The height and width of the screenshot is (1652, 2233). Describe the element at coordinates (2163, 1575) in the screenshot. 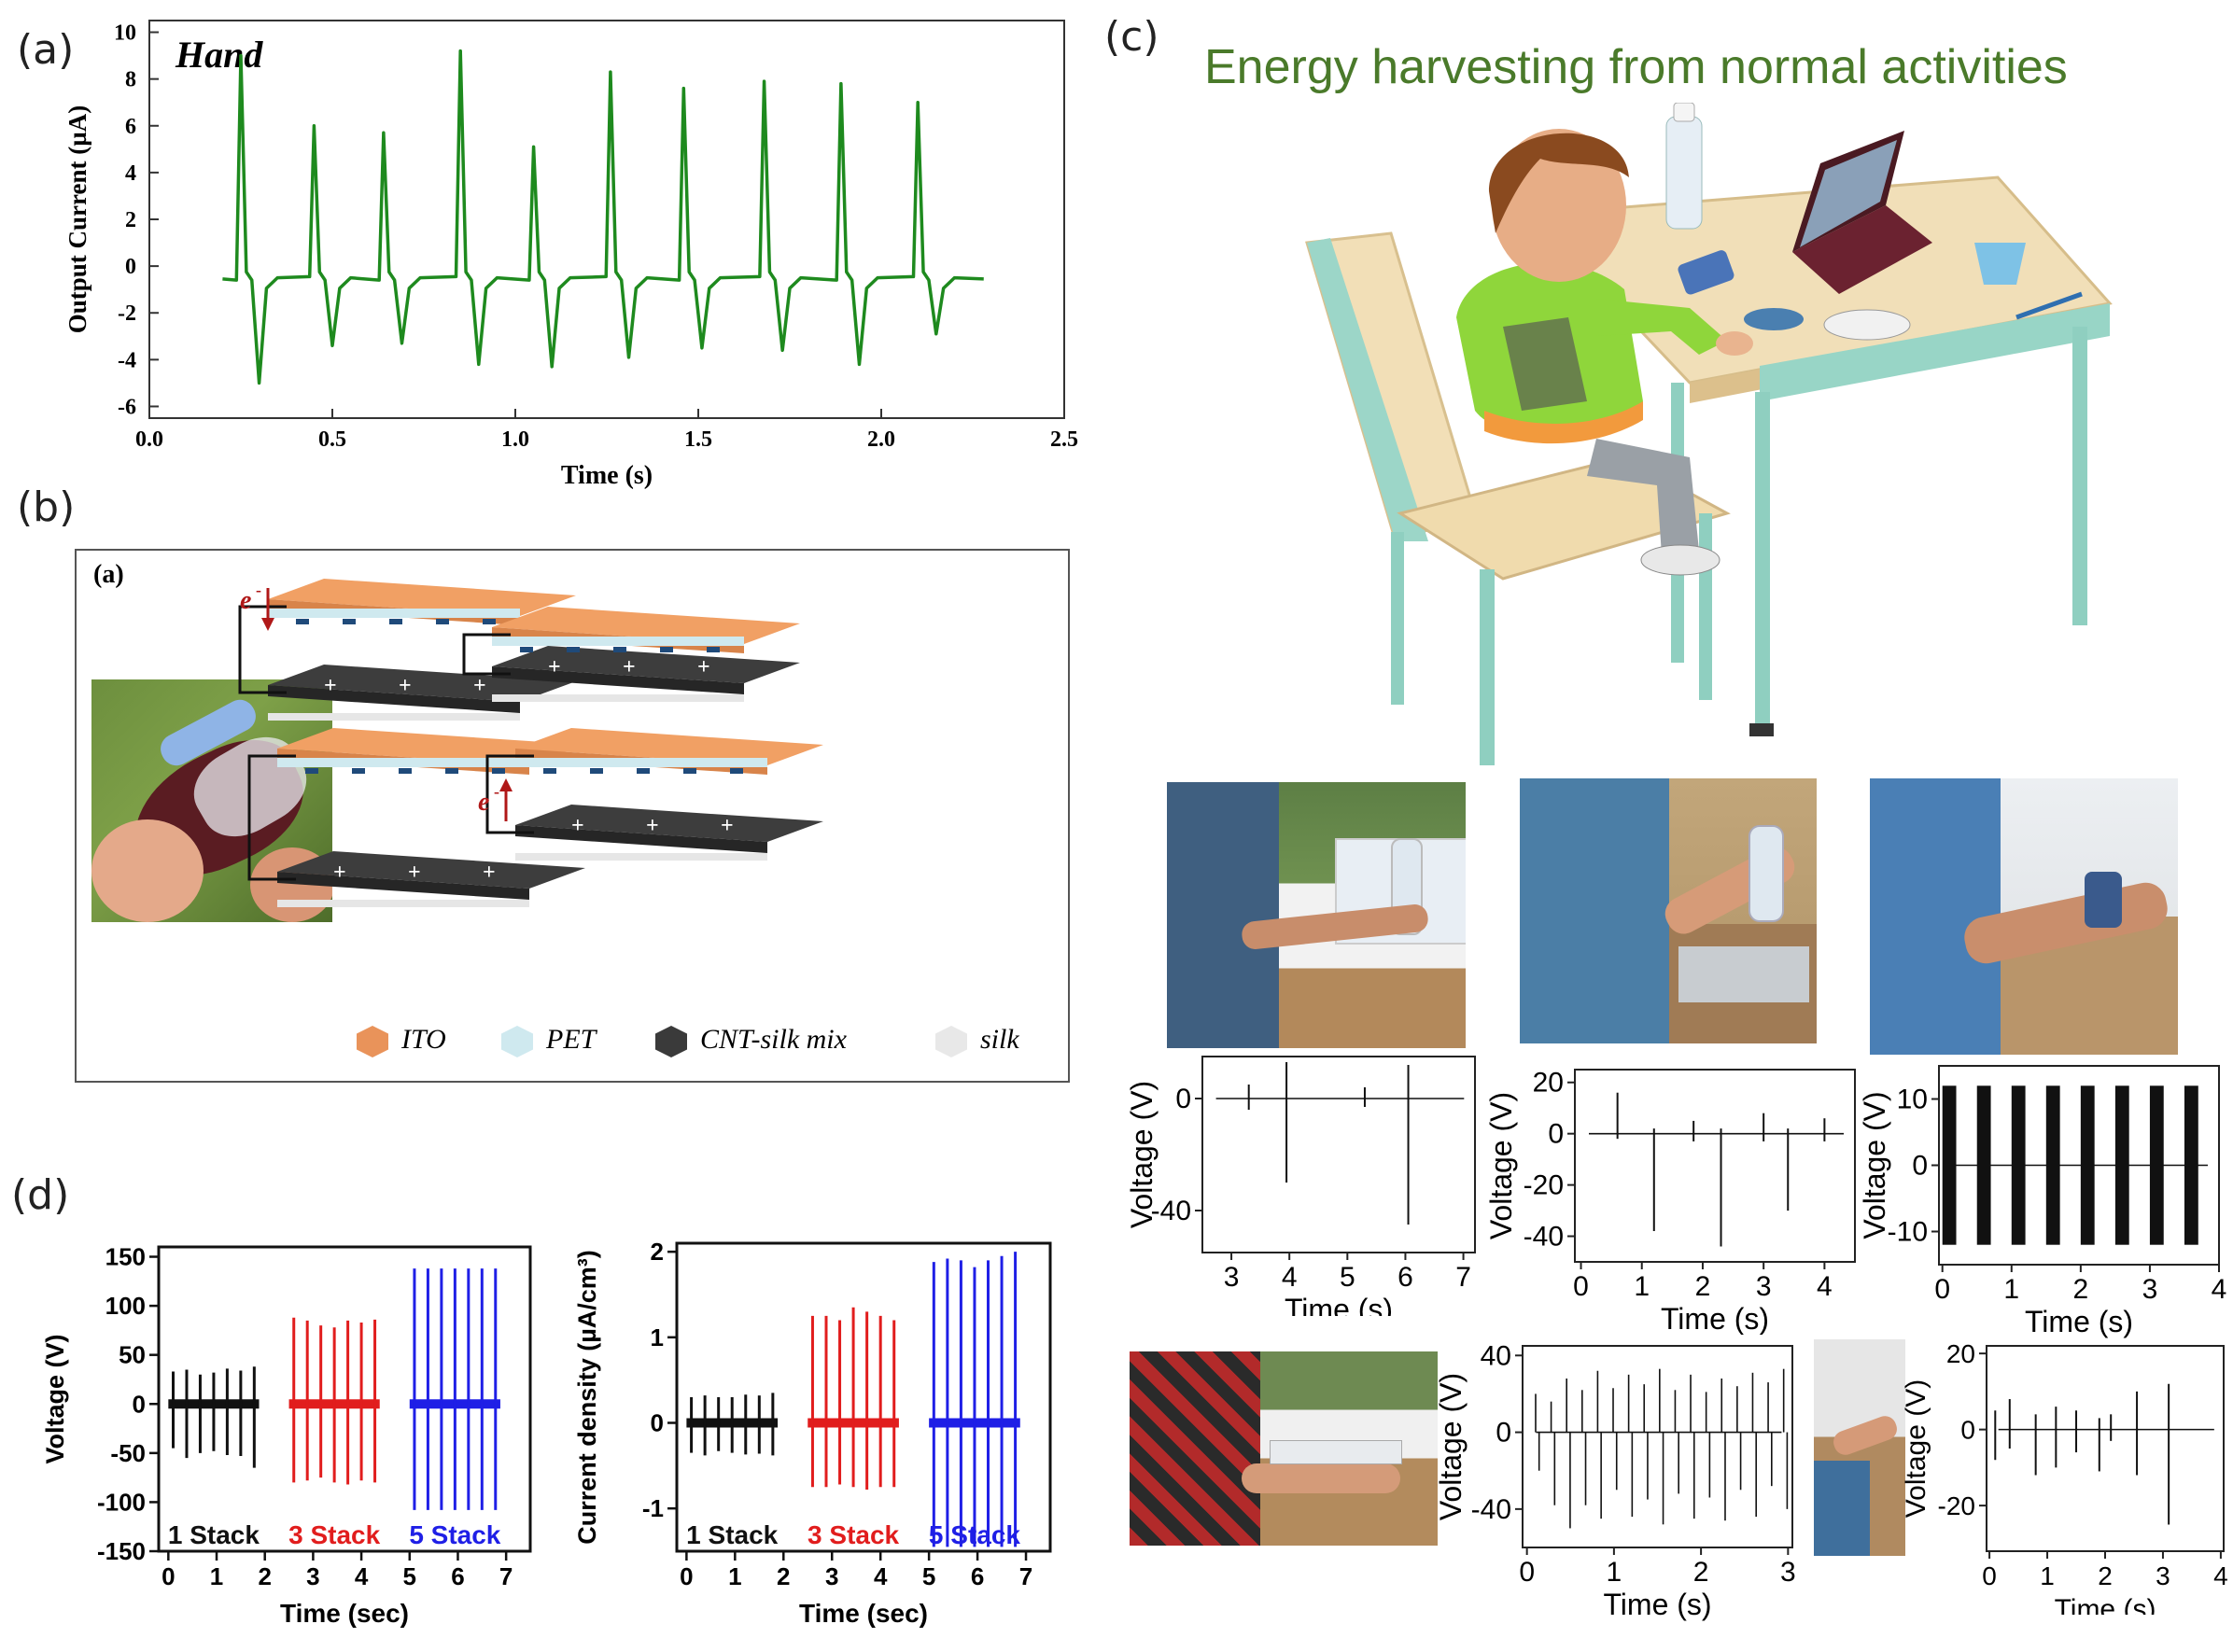

I see `x-tick-label: 3` at that location.